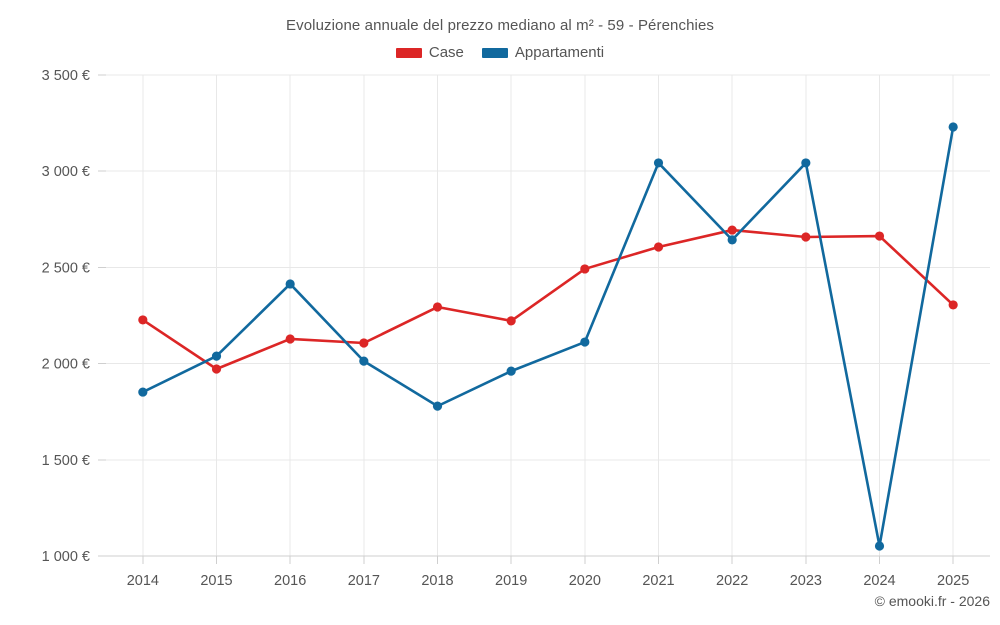  What do you see at coordinates (446, 52) in the screenshot?
I see `legend-label-case: Case` at bounding box center [446, 52].